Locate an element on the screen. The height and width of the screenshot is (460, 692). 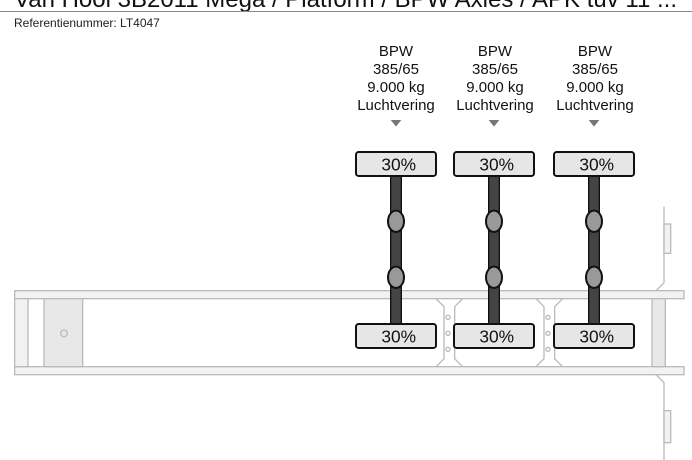
kingpin-icon is located at coordinates (64, 333).